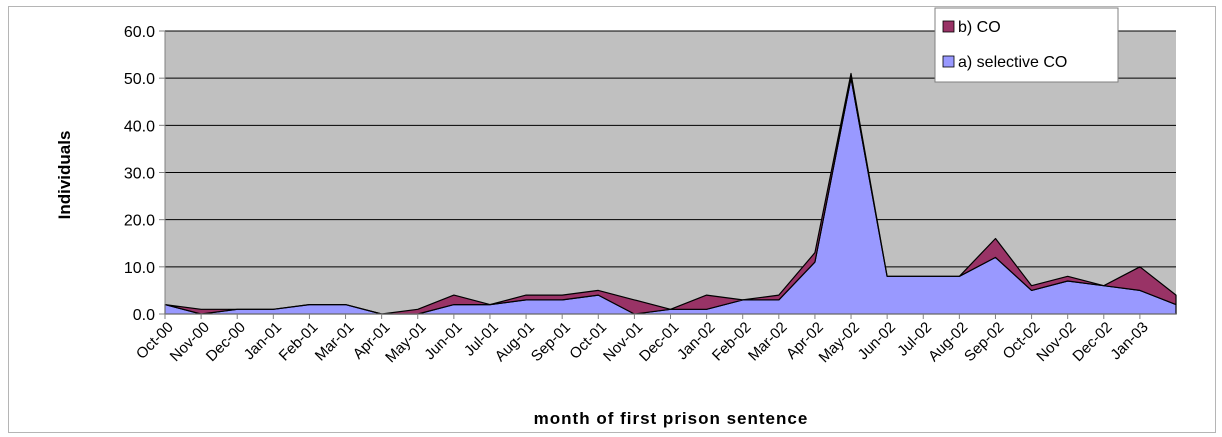 The height and width of the screenshot is (437, 1222). Describe the element at coordinates (263, 341) in the screenshot. I see `x-tick-label: Jan-01` at that location.